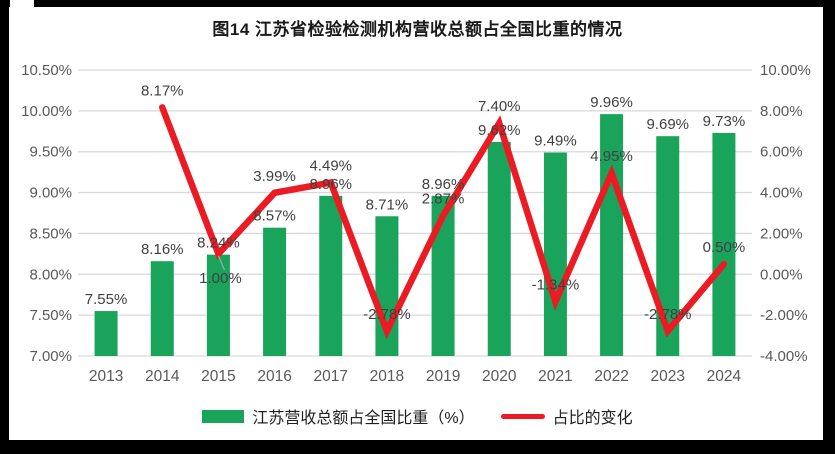  I want to click on x-axis-tick: 2023, so click(668, 376).